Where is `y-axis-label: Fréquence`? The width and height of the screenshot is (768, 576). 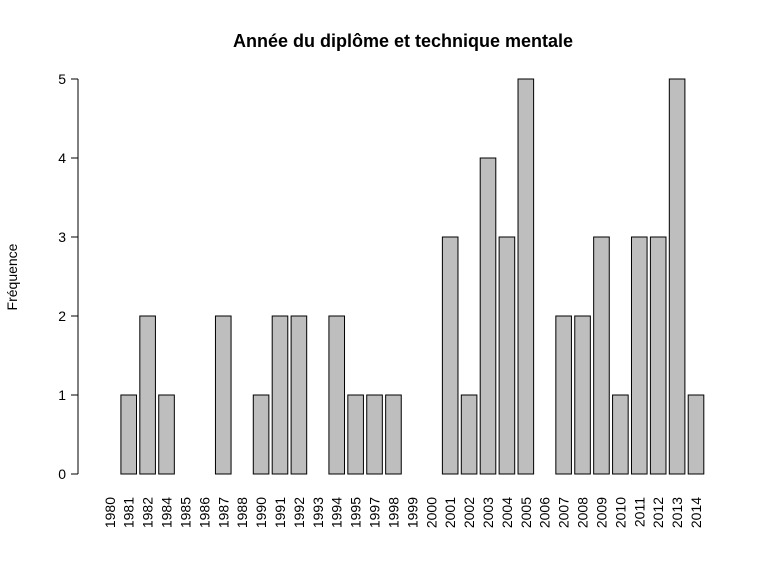 y-axis-label: Fréquence is located at coordinates (12, 276).